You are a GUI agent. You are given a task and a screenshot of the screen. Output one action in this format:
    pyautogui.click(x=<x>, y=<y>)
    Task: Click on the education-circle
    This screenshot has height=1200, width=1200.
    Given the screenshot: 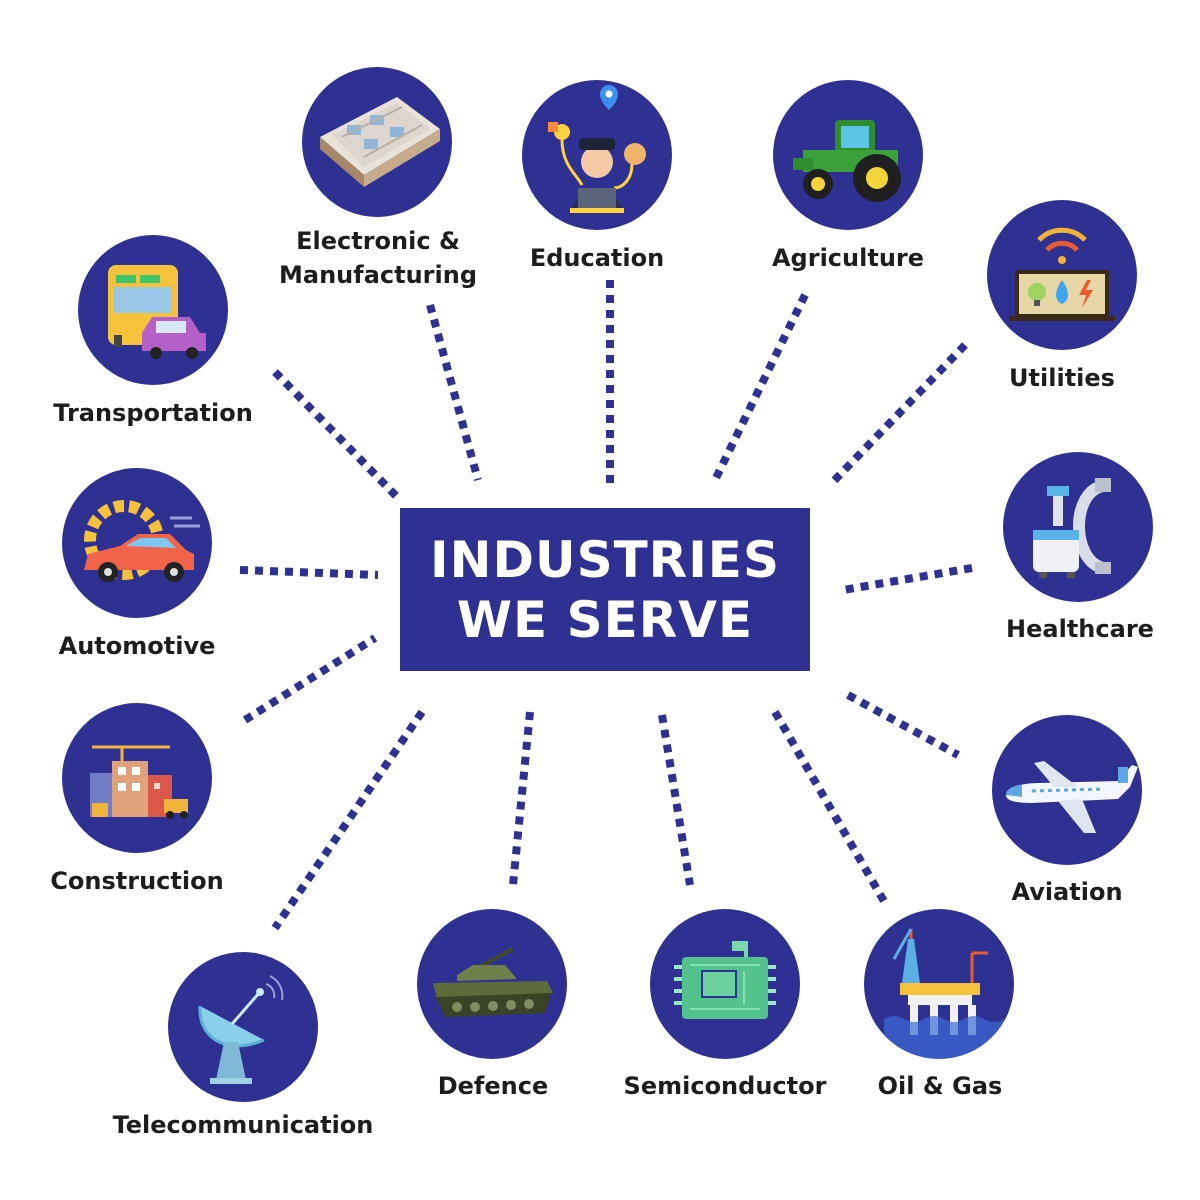 What is the action you would take?
    pyautogui.click(x=597, y=155)
    